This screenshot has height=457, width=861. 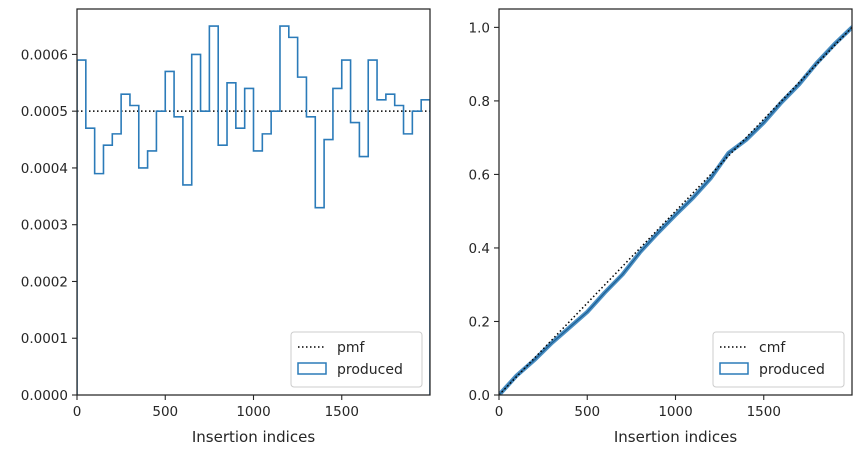 I want to click on y-tick-label: 0.6, so click(x=479, y=175).